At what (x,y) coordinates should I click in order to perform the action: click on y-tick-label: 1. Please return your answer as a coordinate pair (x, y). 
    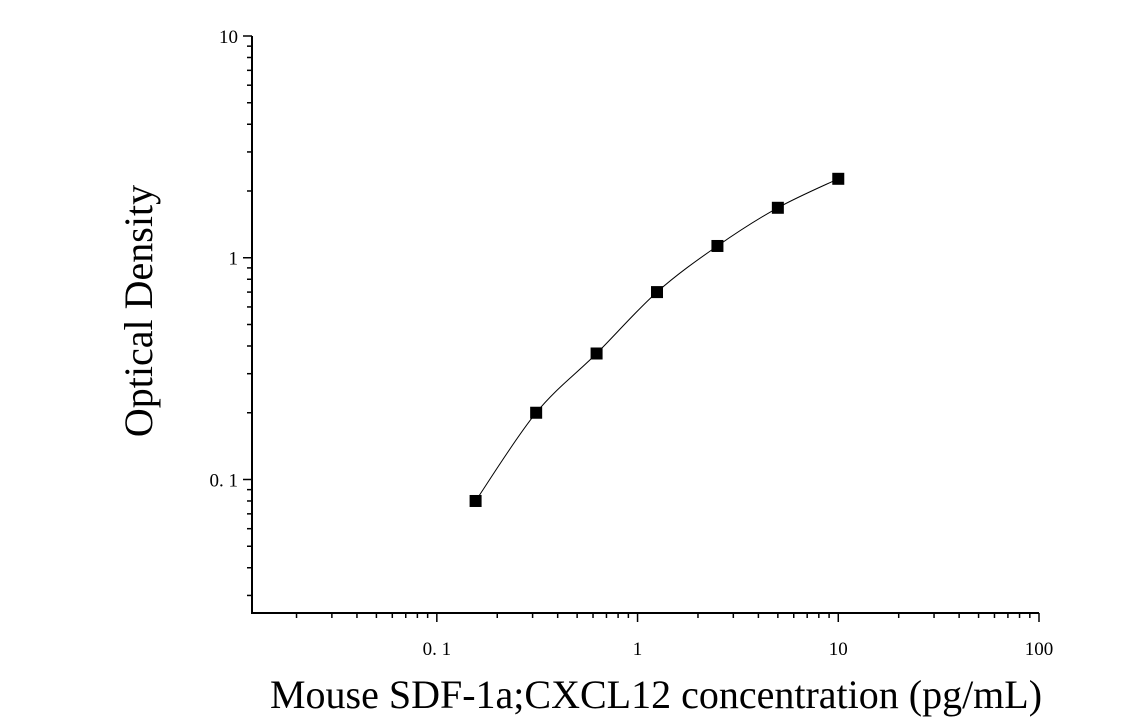
    Looking at the image, I should click on (234, 259).